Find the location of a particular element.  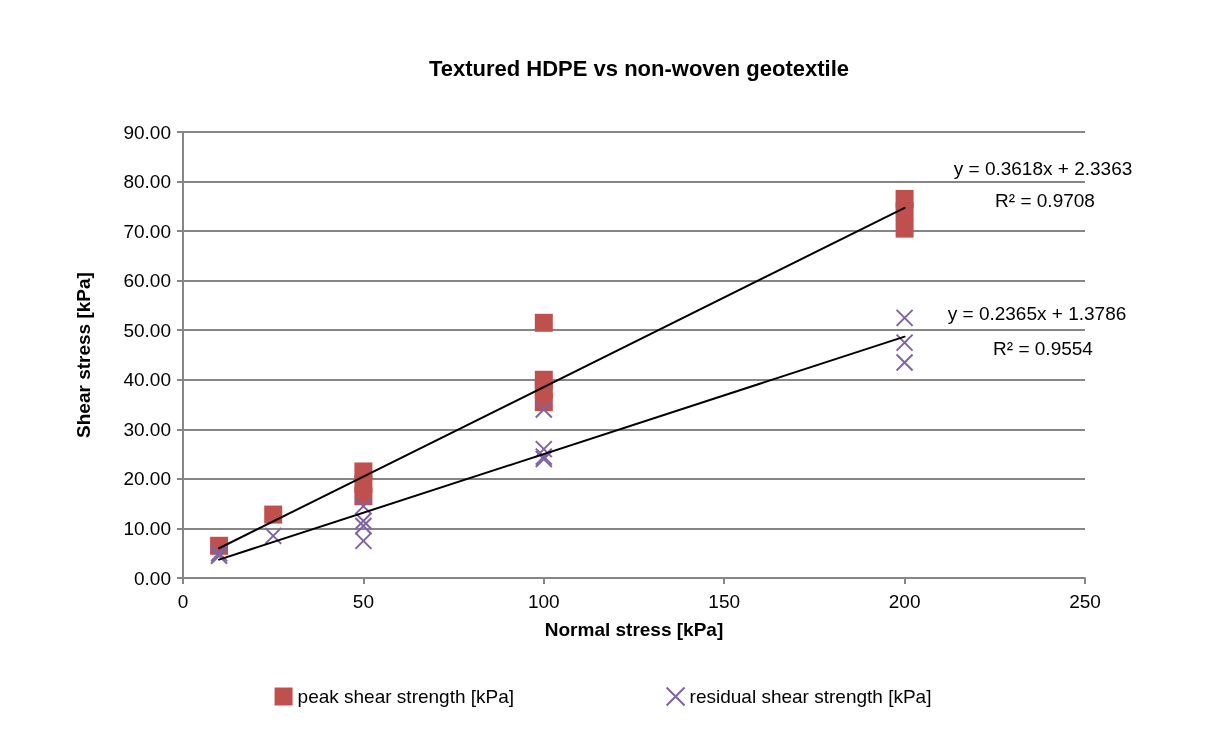

annotation: R² = 0.9554 is located at coordinates (1043, 348).